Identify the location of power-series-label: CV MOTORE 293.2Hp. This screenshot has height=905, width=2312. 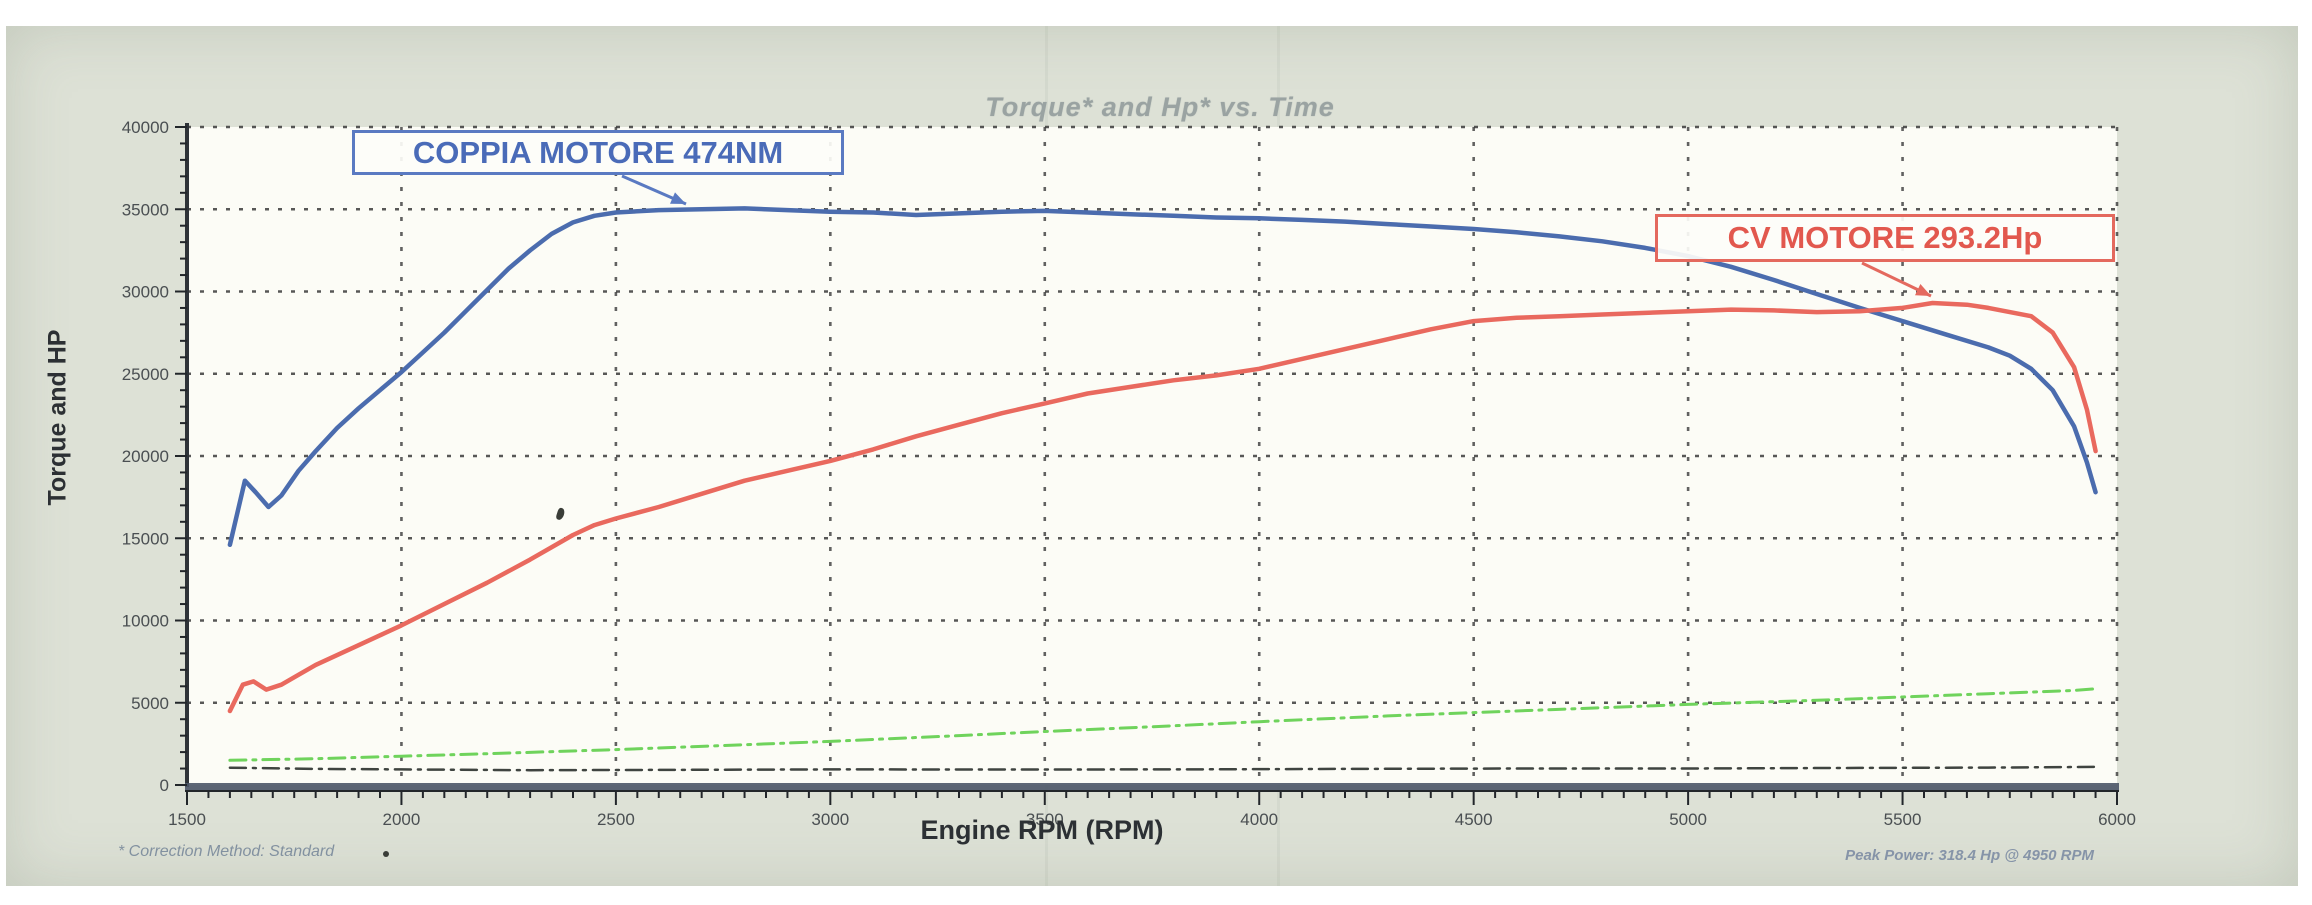
(1885, 238).